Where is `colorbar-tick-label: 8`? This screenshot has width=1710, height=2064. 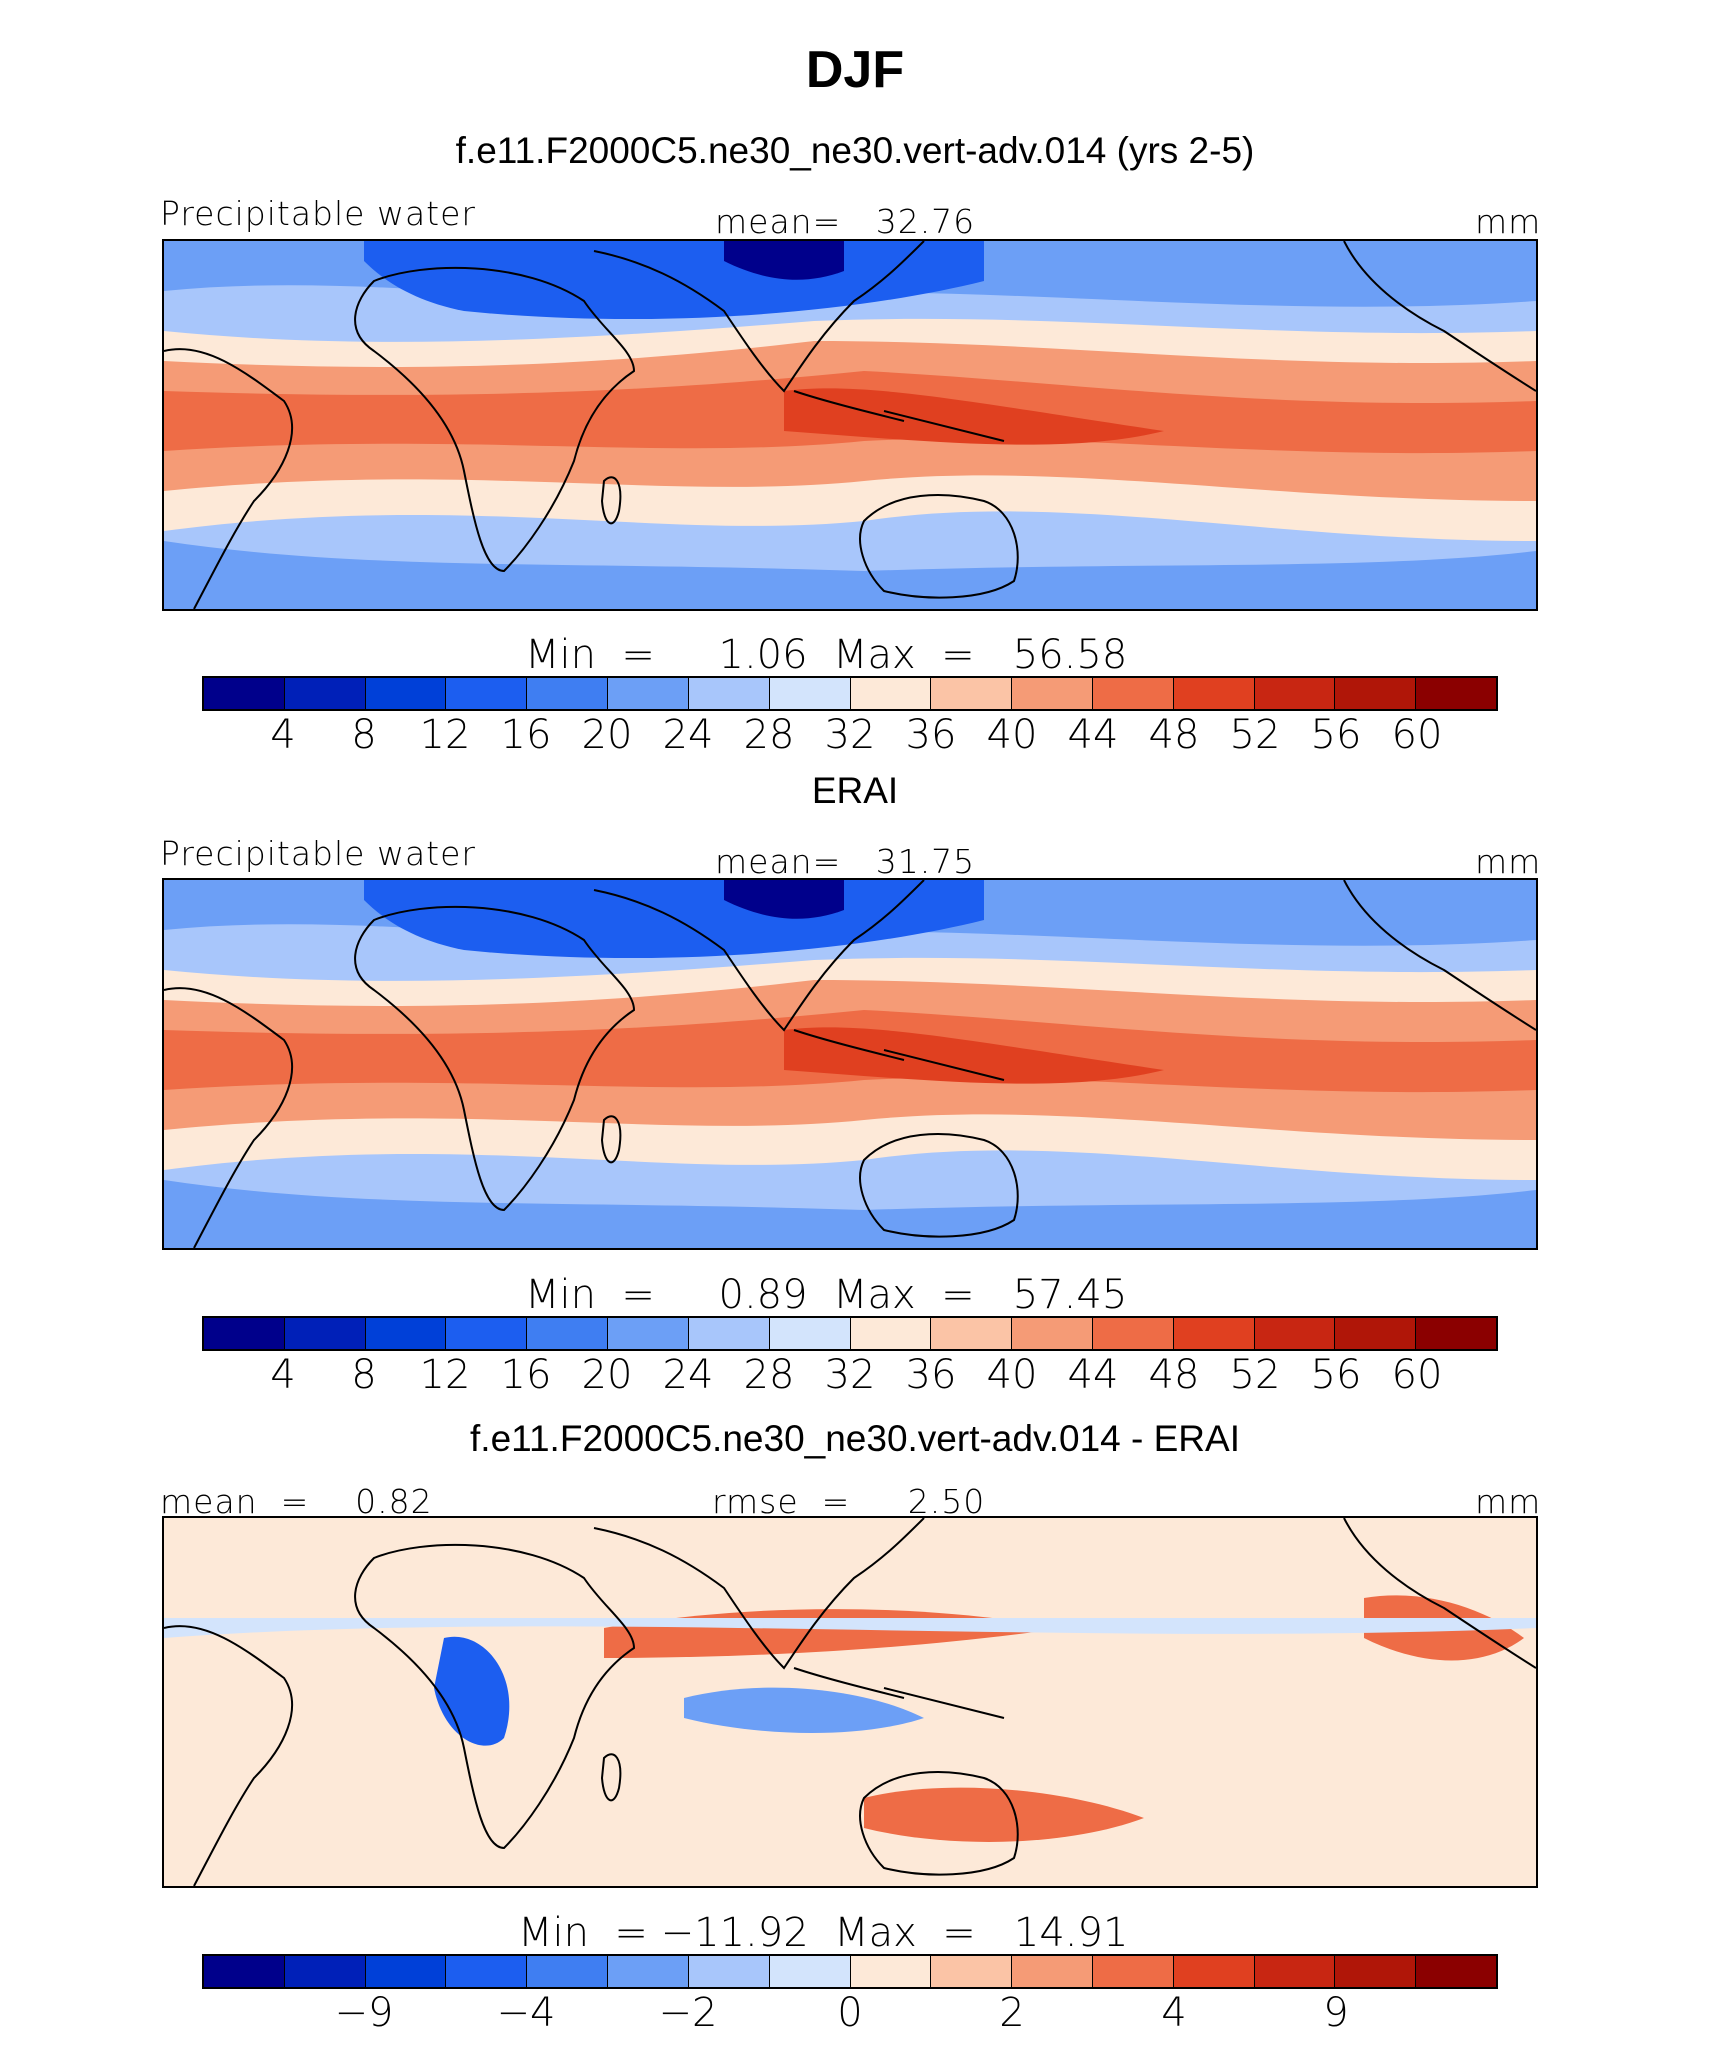 colorbar-tick-label: 8 is located at coordinates (364, 1375).